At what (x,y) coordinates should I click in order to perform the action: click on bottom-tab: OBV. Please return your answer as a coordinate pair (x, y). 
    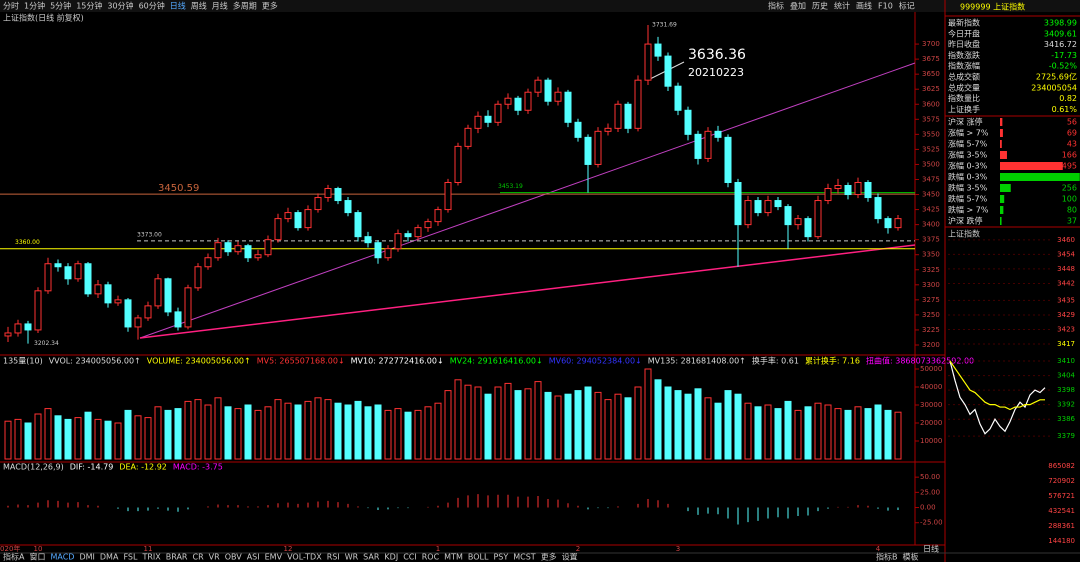
    Looking at the image, I should click on (234, 557).